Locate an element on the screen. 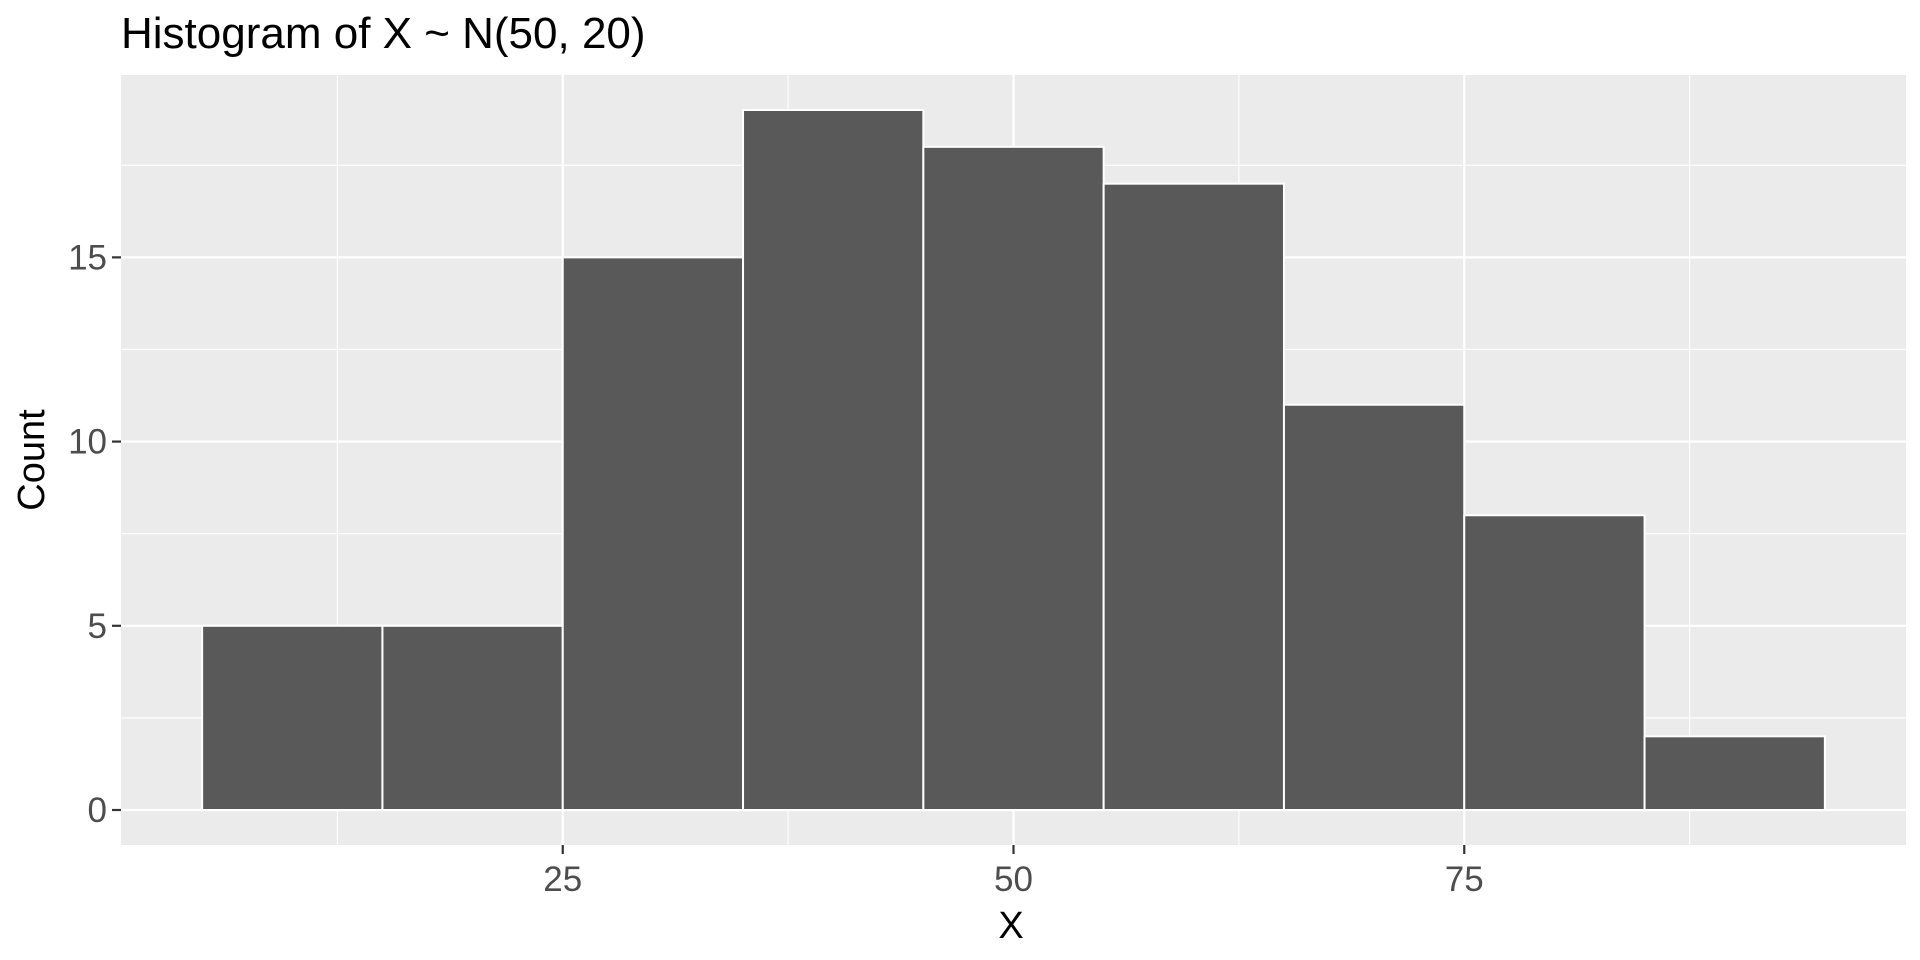  x-tick-label: 75 is located at coordinates (1464, 879).